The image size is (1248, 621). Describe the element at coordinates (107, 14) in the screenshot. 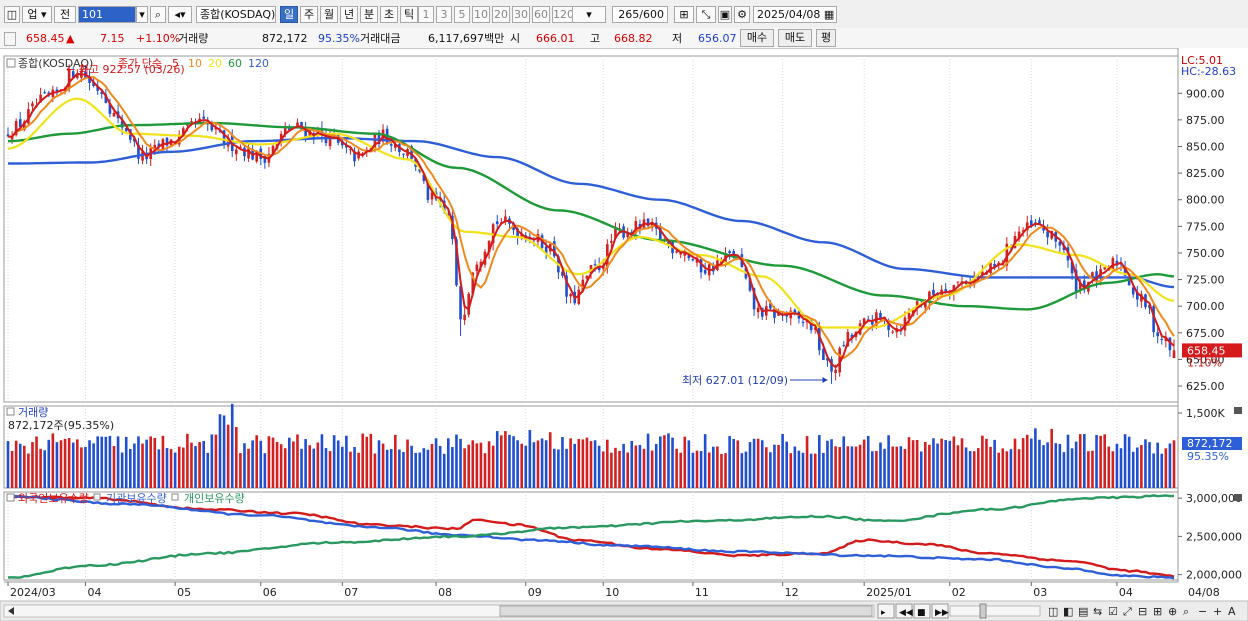

I see `code-input: 101` at that location.